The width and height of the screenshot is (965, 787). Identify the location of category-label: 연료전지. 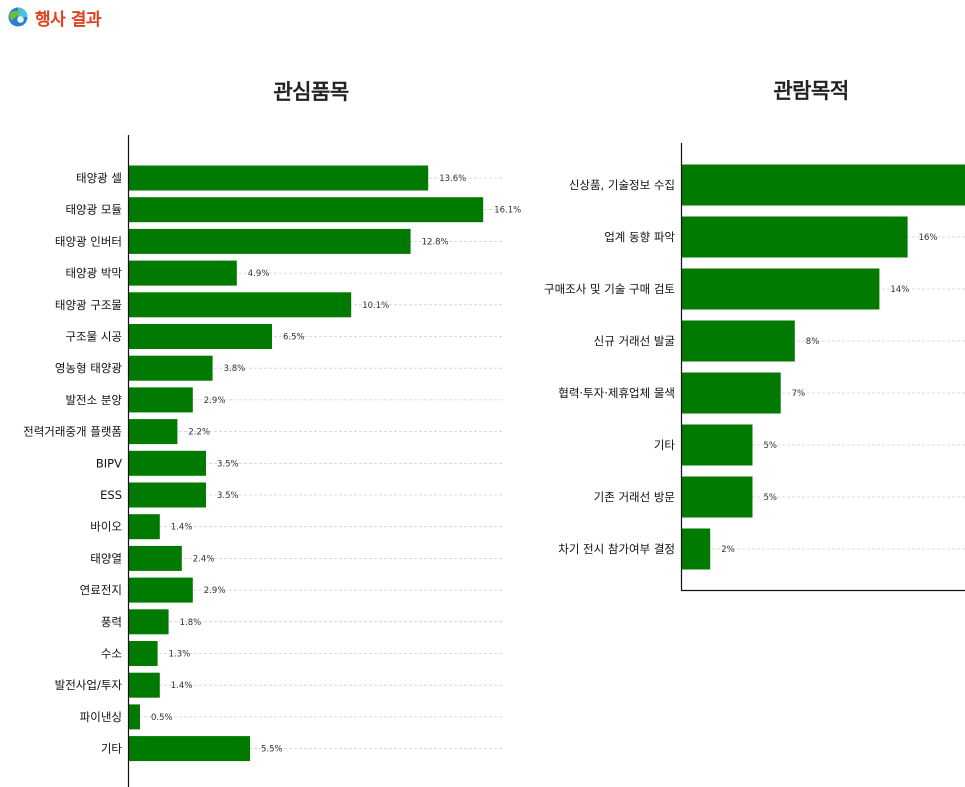
(101, 590).